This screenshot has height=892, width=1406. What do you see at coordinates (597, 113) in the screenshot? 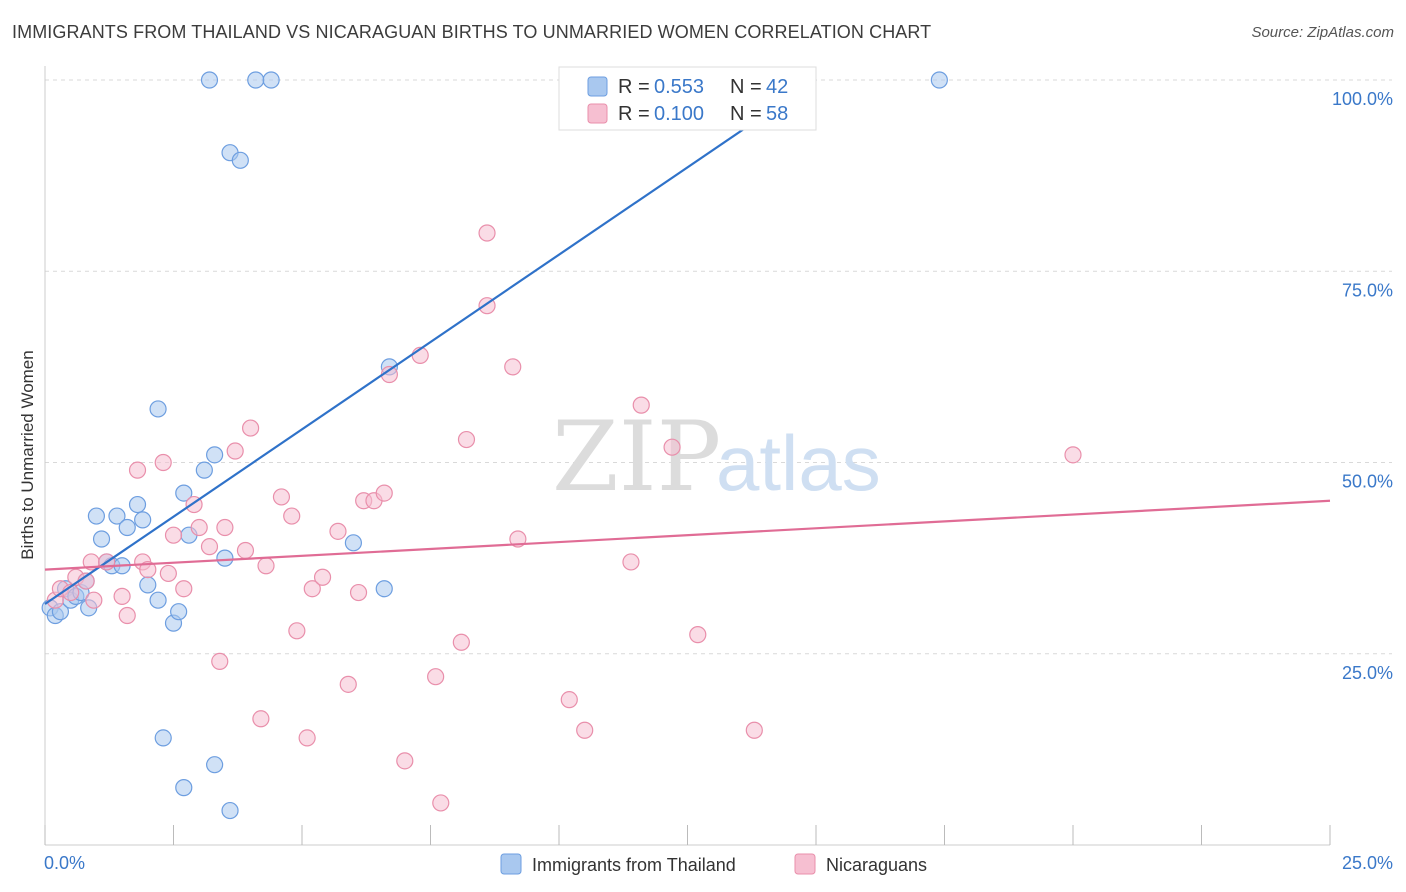
I see `legend-swatch-nicaraguans` at bounding box center [597, 113].